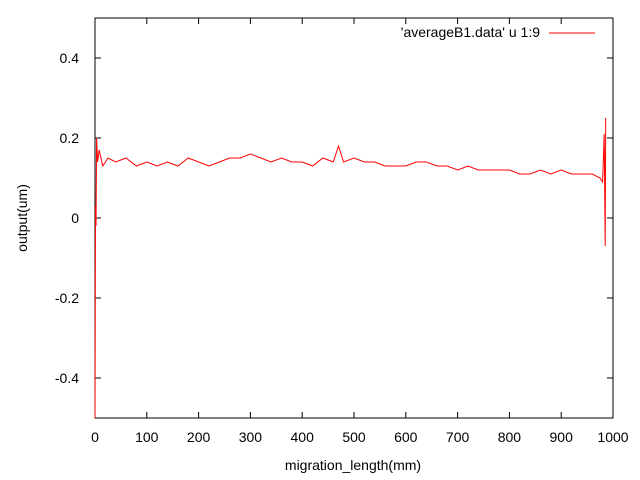  What do you see at coordinates (406, 437) in the screenshot?
I see `x-tick-label: 600` at bounding box center [406, 437].